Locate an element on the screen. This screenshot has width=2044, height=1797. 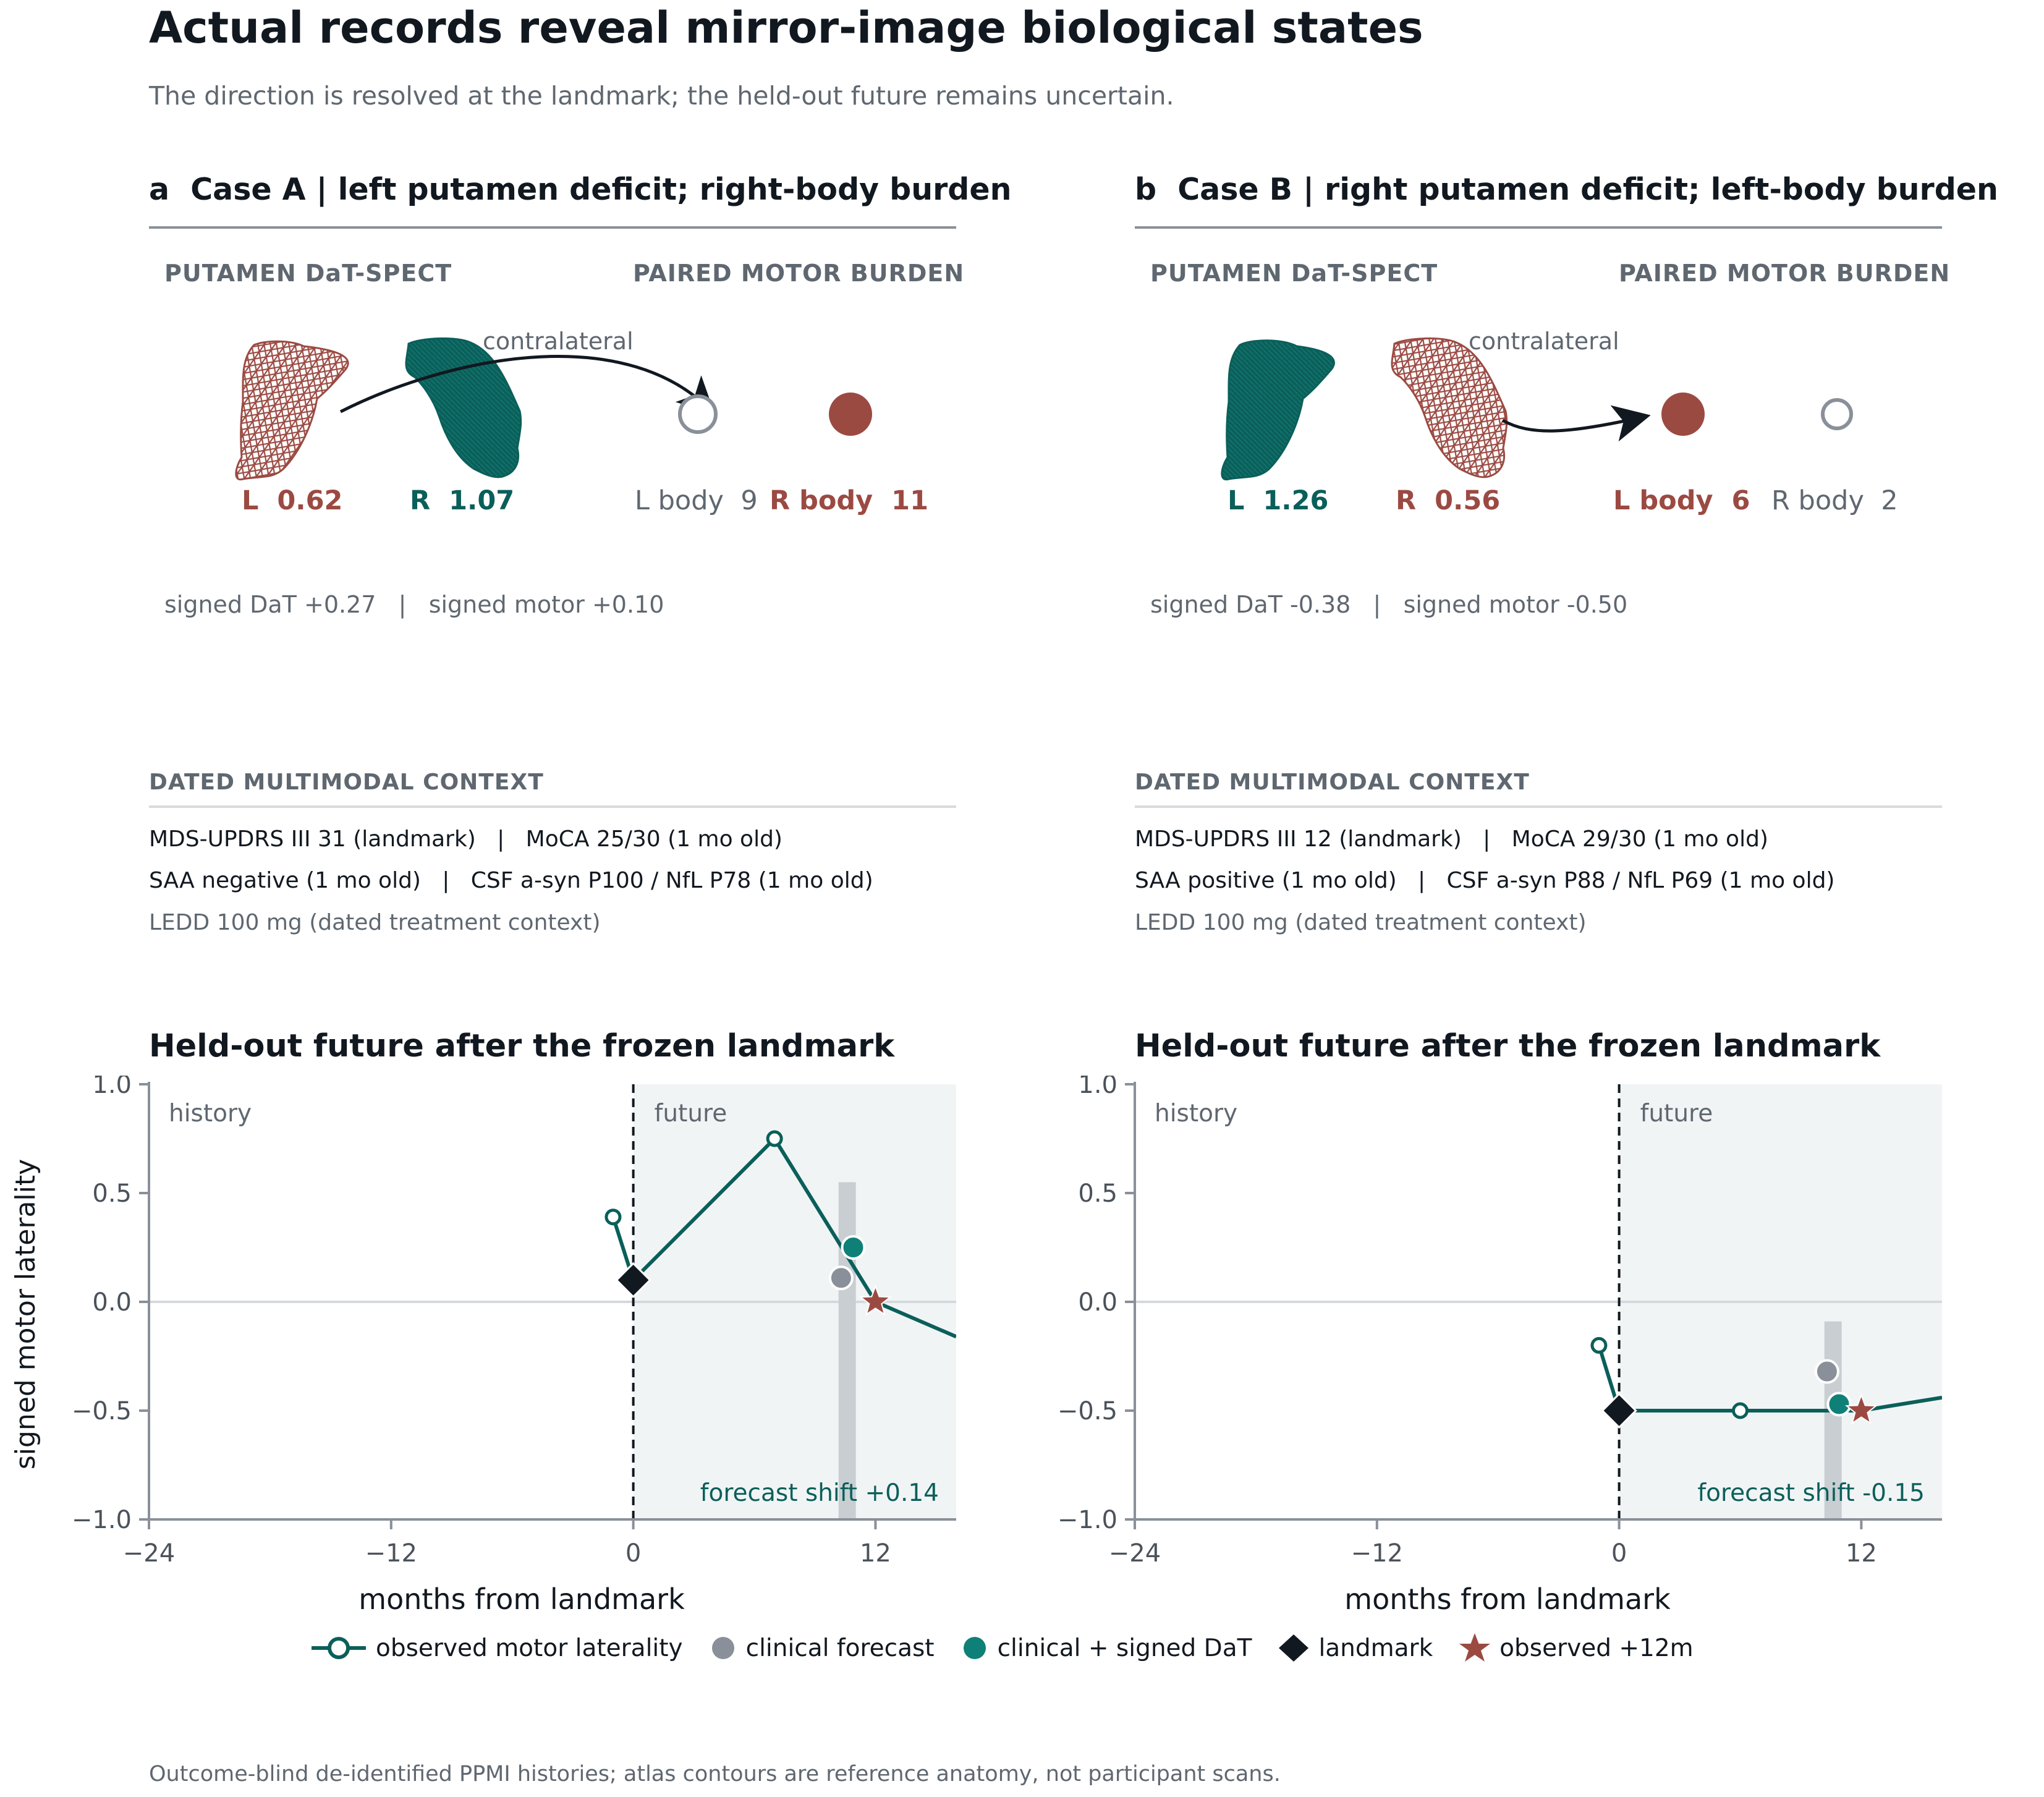
panel-b-rule is located at coordinates (1539, 227).